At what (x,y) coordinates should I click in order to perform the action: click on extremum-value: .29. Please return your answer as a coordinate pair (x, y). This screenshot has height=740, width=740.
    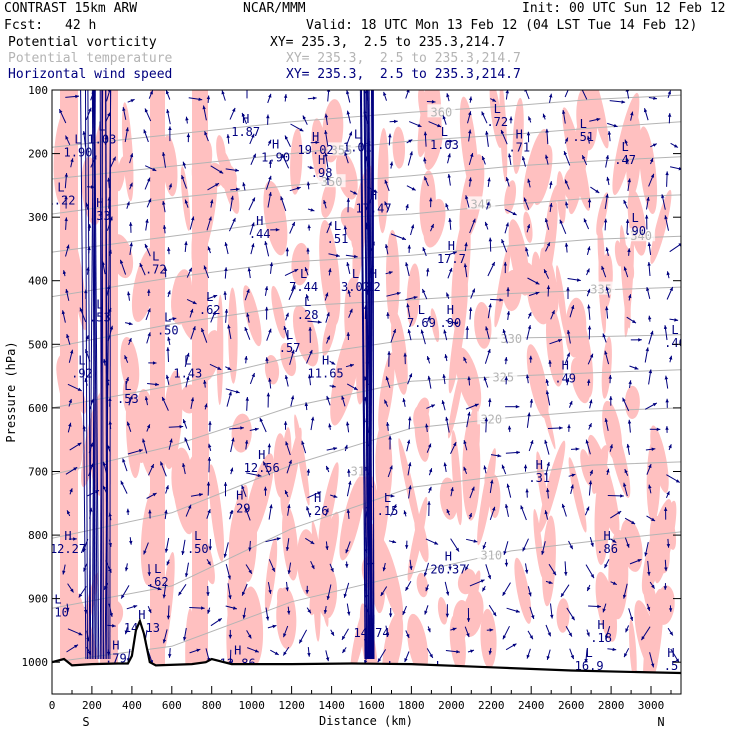
    Looking at the image, I should click on (240, 508).